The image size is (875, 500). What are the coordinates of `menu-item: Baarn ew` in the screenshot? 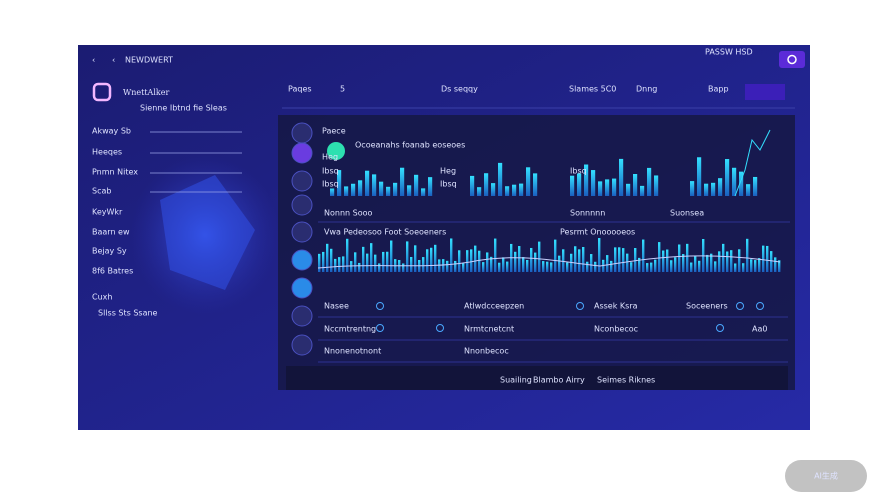 It's located at (111, 232).